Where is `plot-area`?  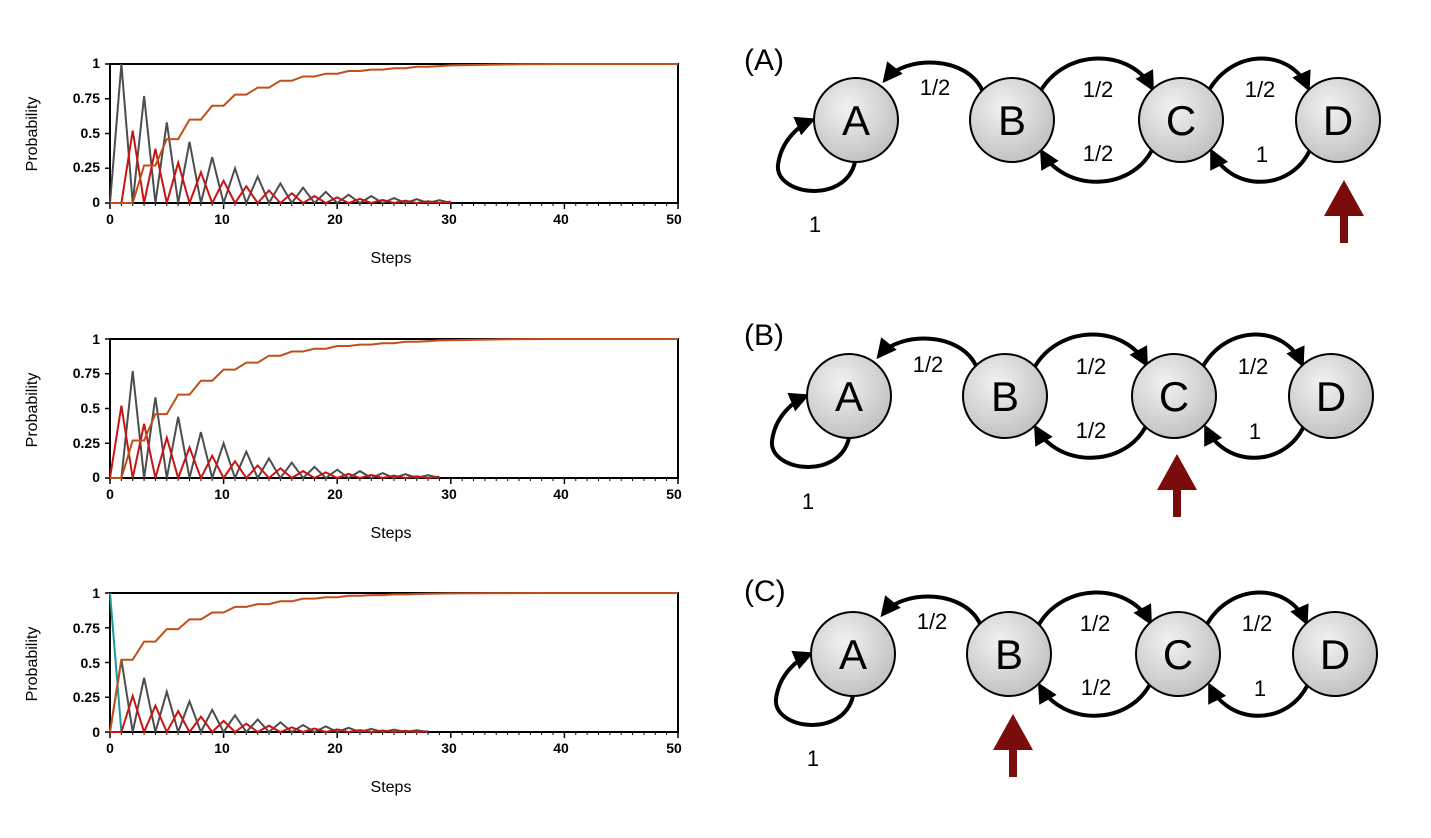 plot-area is located at coordinates (394, 662).